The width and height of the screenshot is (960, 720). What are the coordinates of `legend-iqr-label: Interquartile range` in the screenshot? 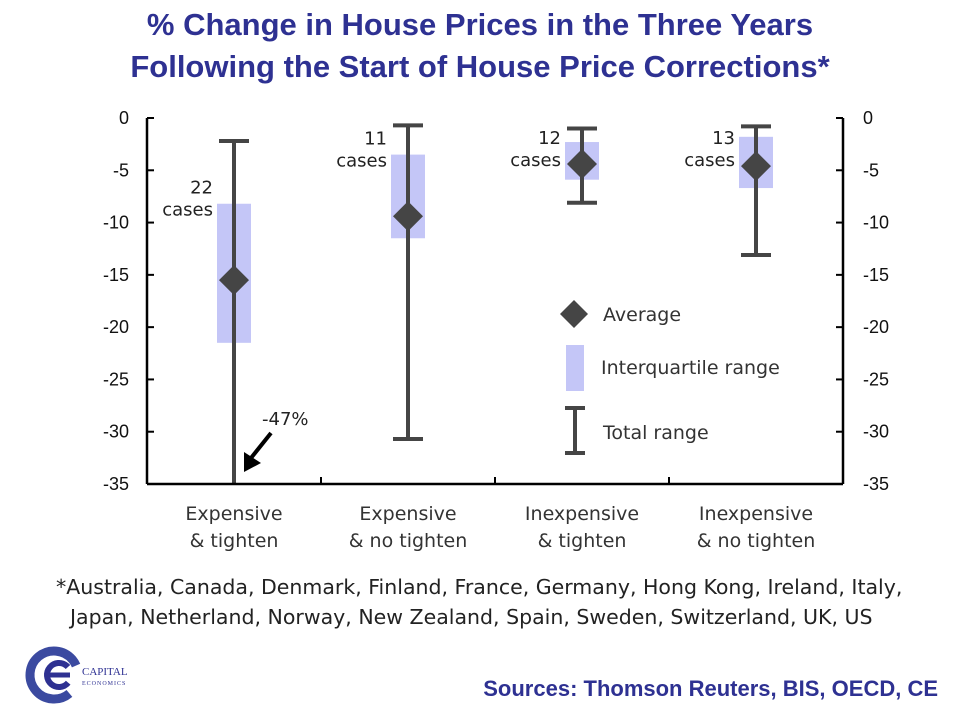 It's located at (690, 368).